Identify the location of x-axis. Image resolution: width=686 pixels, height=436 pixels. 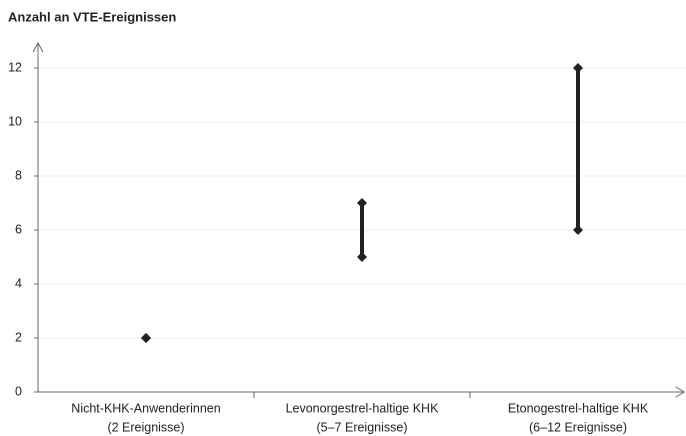
(361, 392).